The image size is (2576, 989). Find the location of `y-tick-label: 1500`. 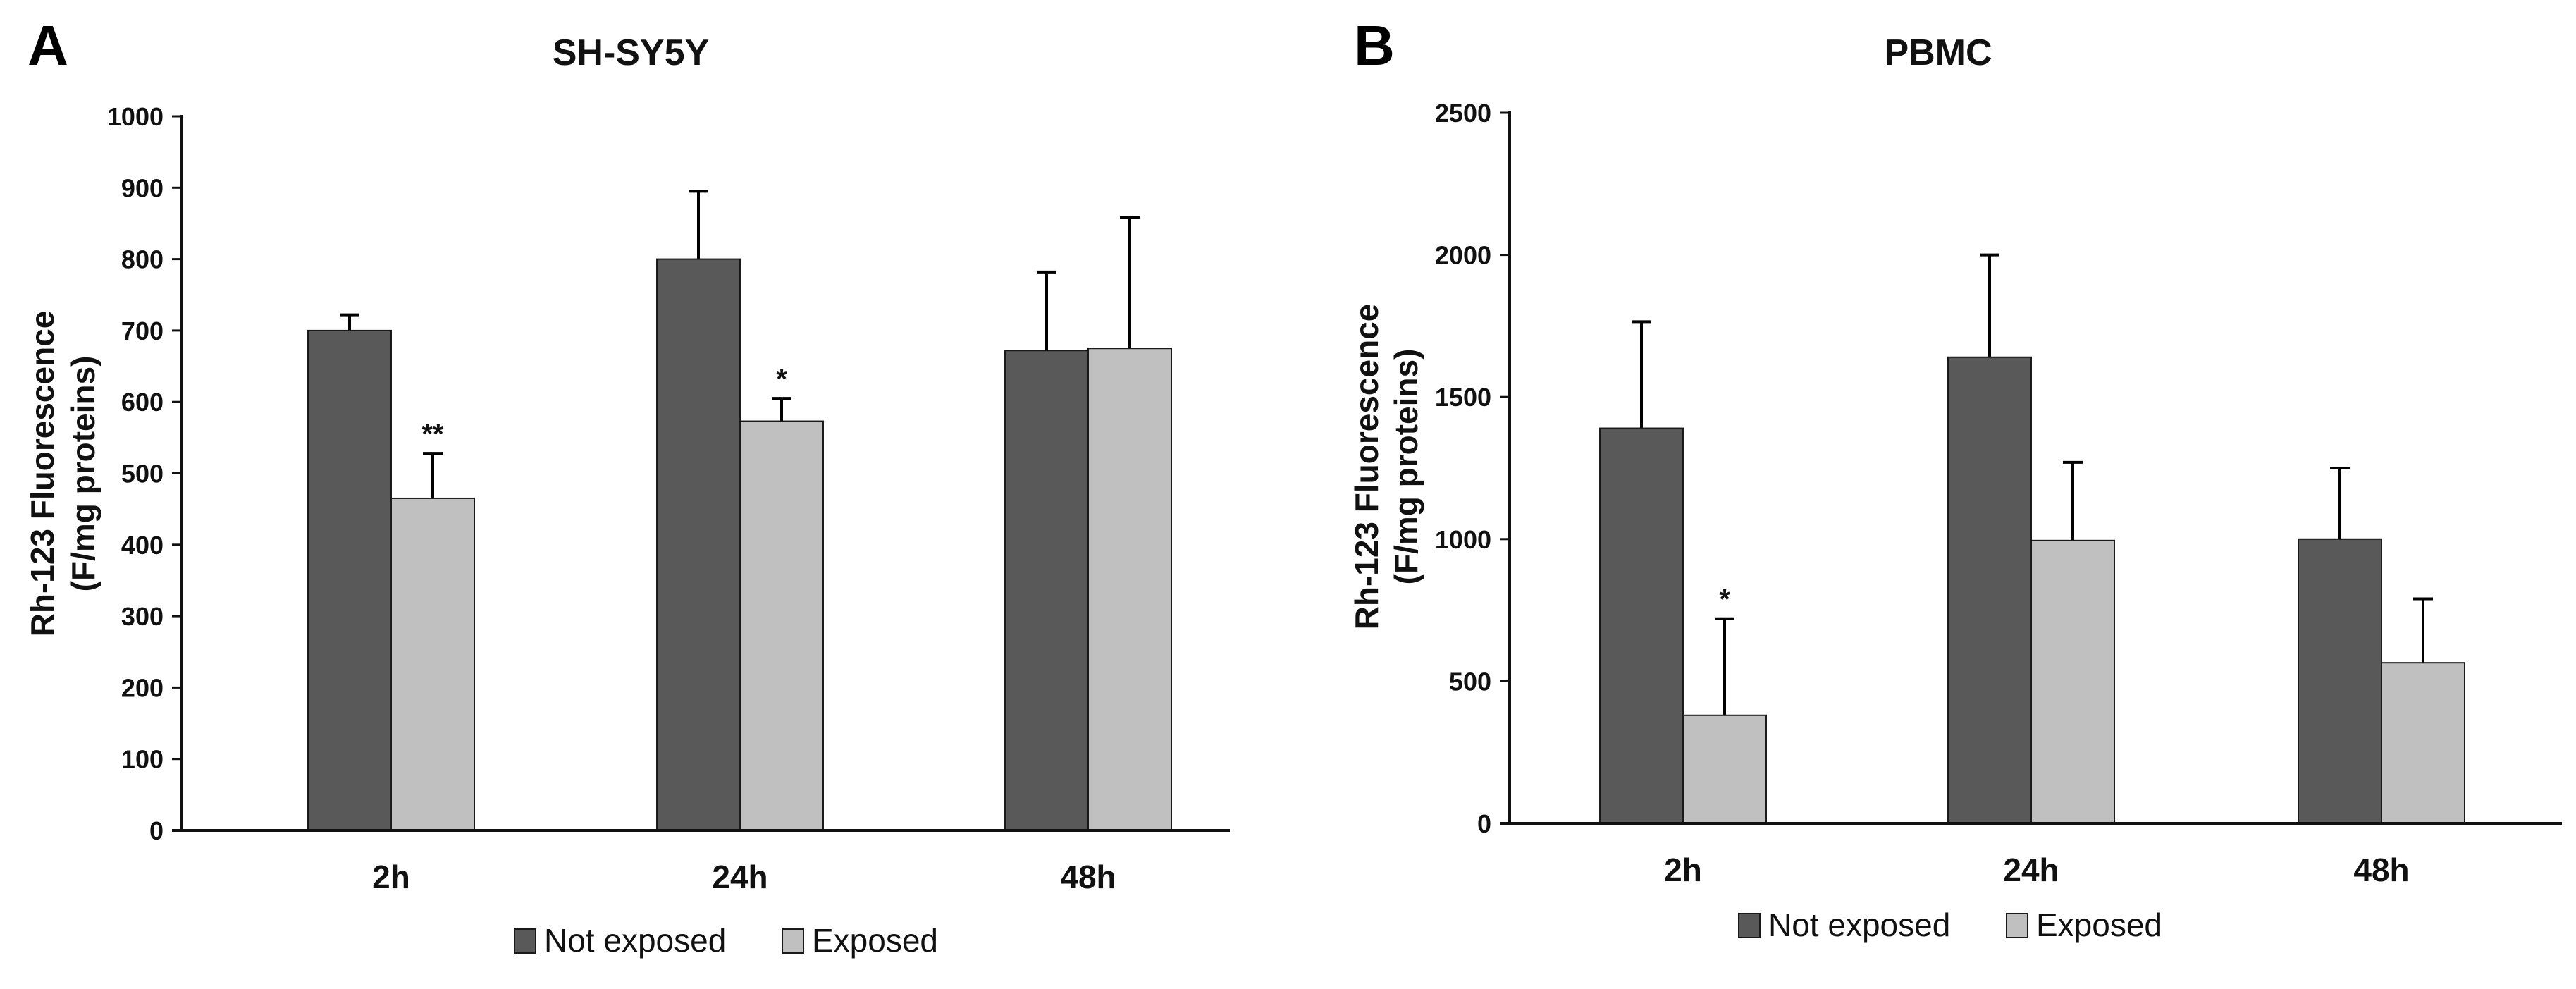

y-tick-label: 1500 is located at coordinates (1463, 397).